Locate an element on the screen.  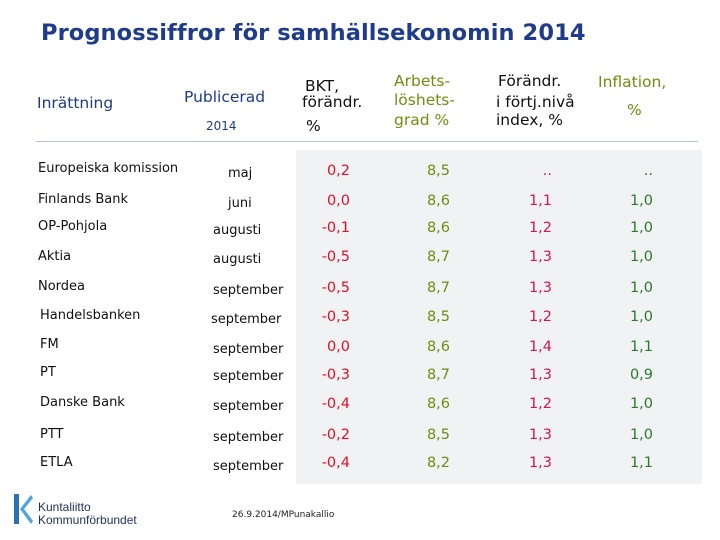
row-institution: Nordea is located at coordinates (62, 286).